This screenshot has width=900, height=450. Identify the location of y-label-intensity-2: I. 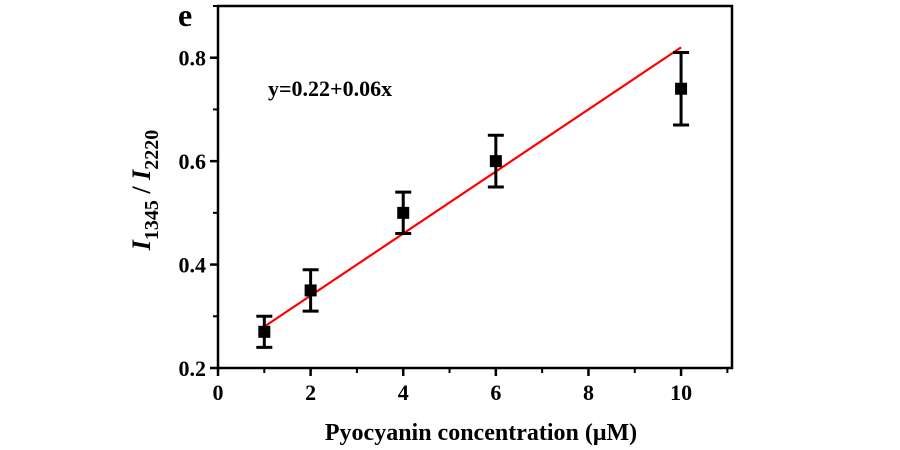
(141, 175).